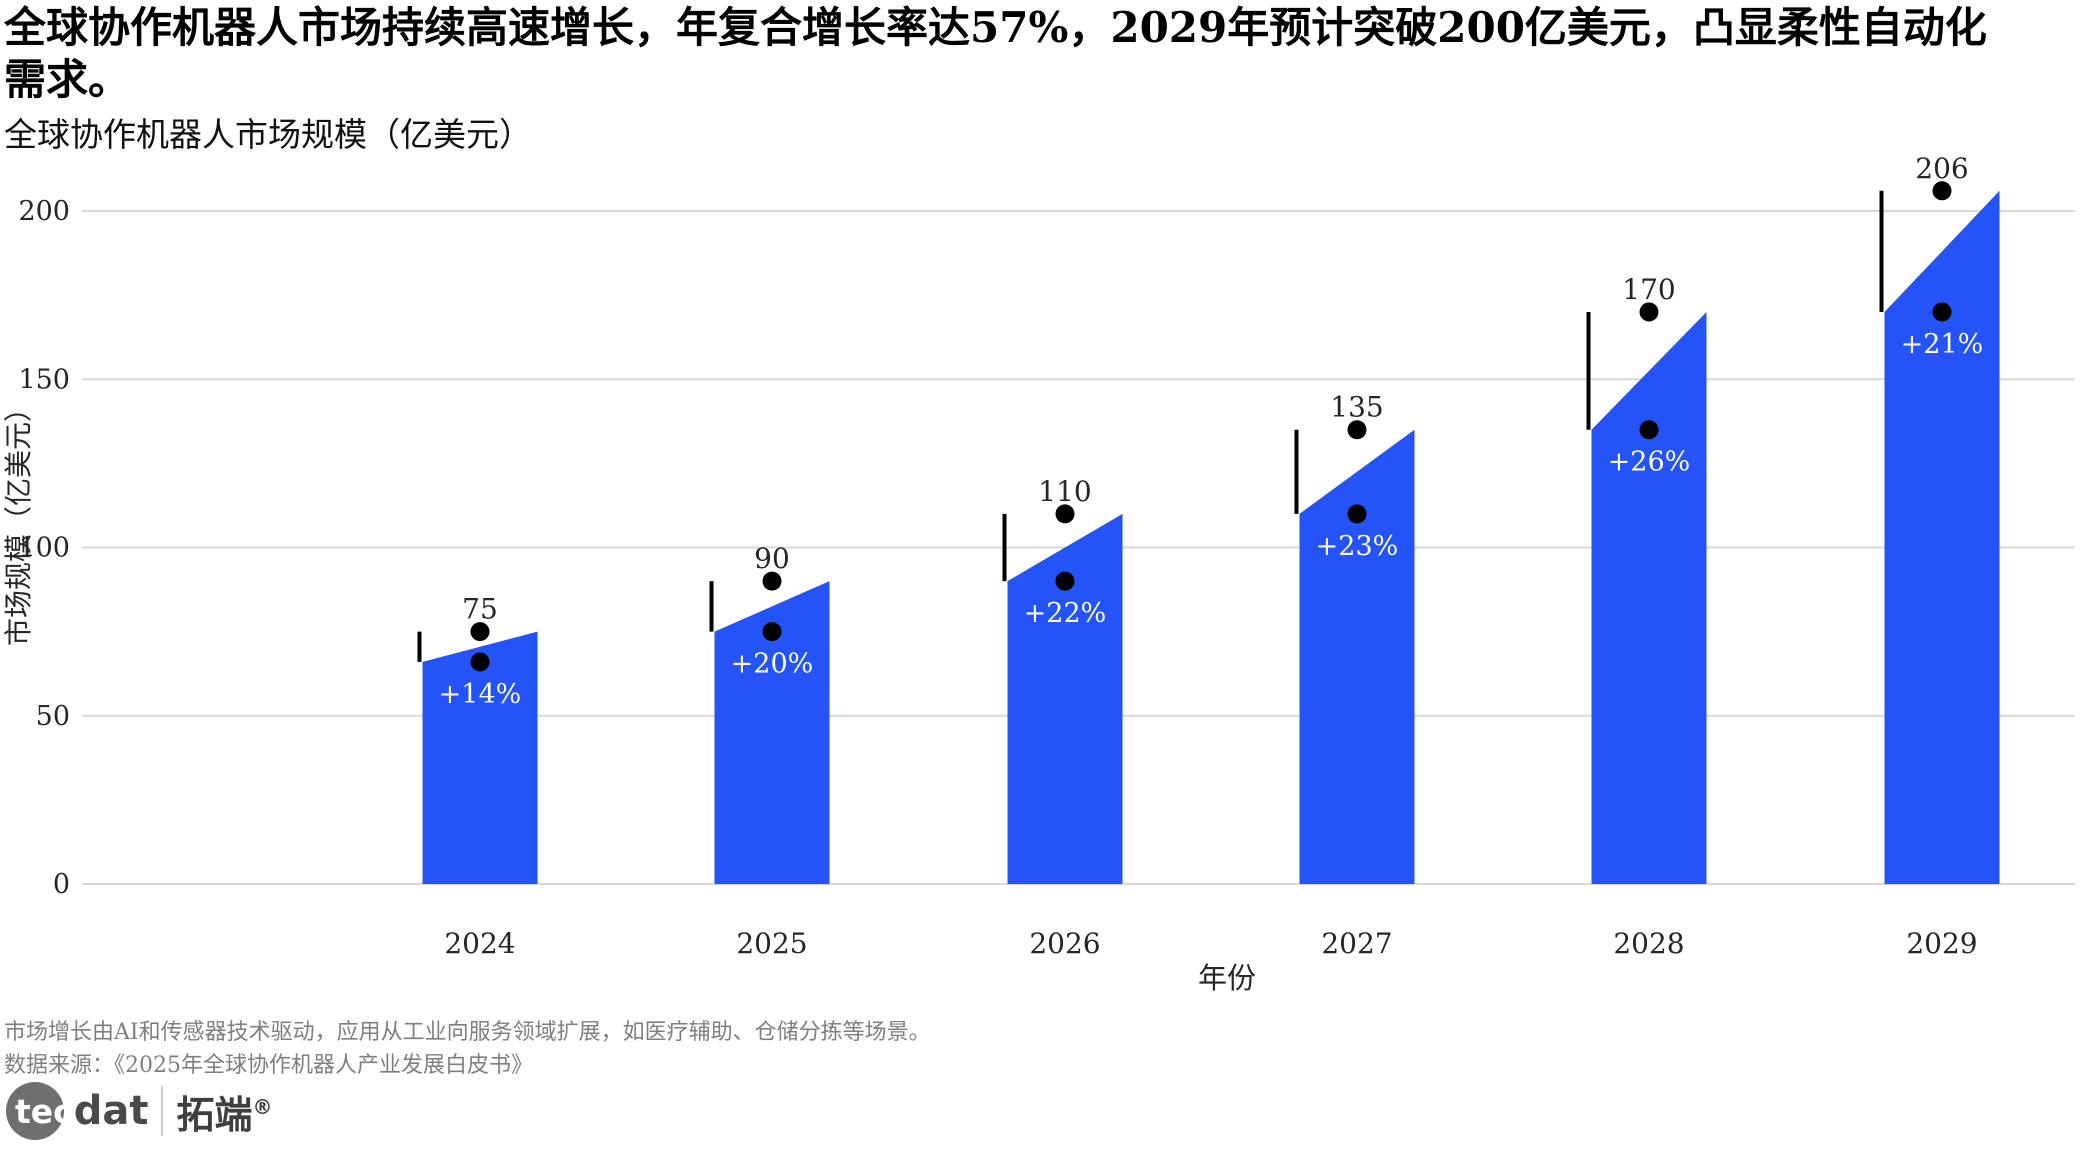 The image size is (2081, 1152). I want to click on value-label-2029: 206, so click(1941, 168).